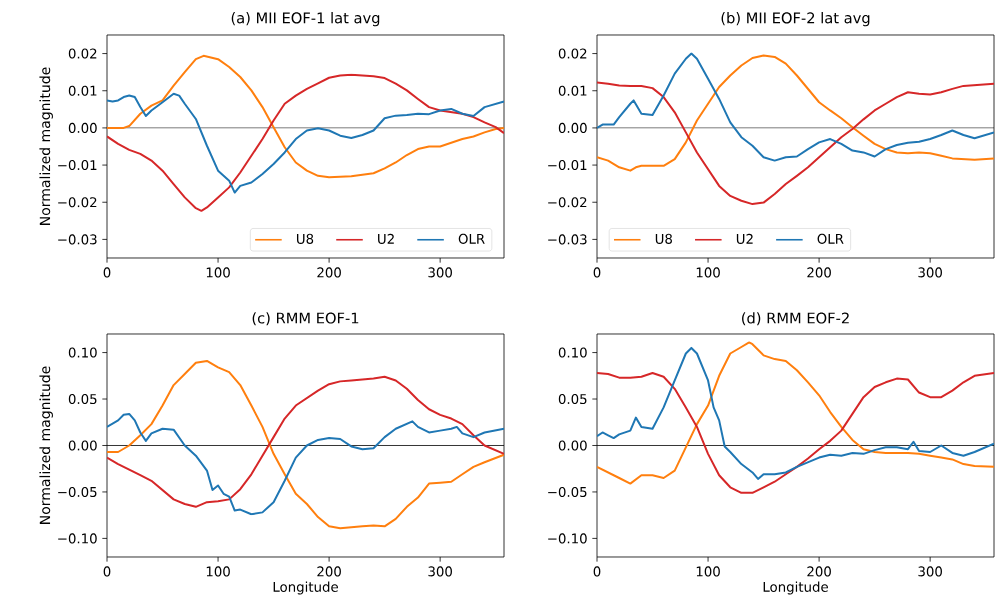 The height and width of the screenshot is (613, 1001). What do you see at coordinates (795, 319) in the screenshot?
I see `chart-title: (d) RMM EOF-2` at bounding box center [795, 319].